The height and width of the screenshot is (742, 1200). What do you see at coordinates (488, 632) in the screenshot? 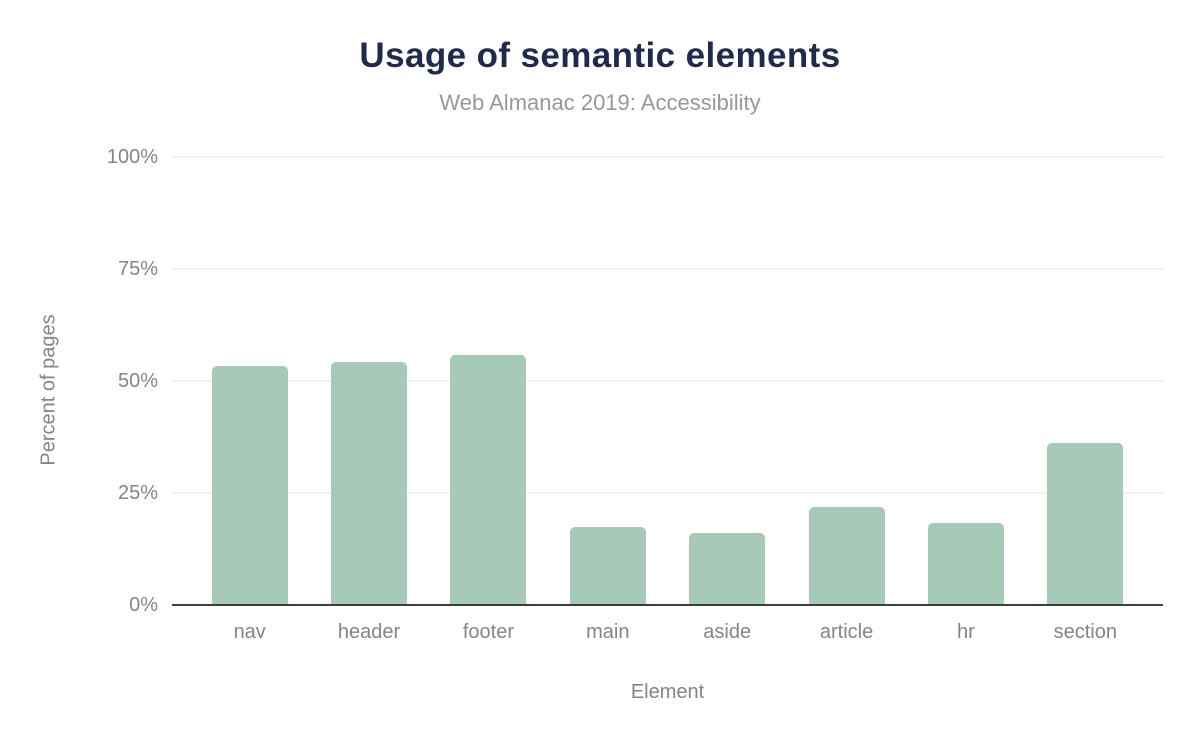
I see `x-tick-label: footer` at bounding box center [488, 632].